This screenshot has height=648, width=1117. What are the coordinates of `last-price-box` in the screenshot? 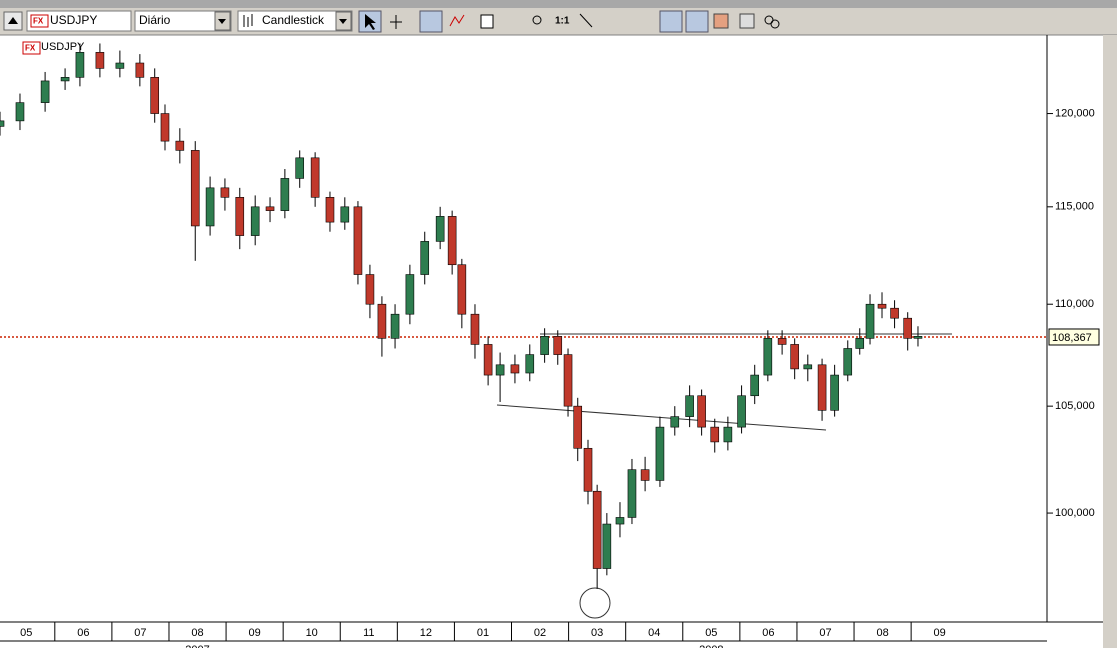 It's located at (1074, 337).